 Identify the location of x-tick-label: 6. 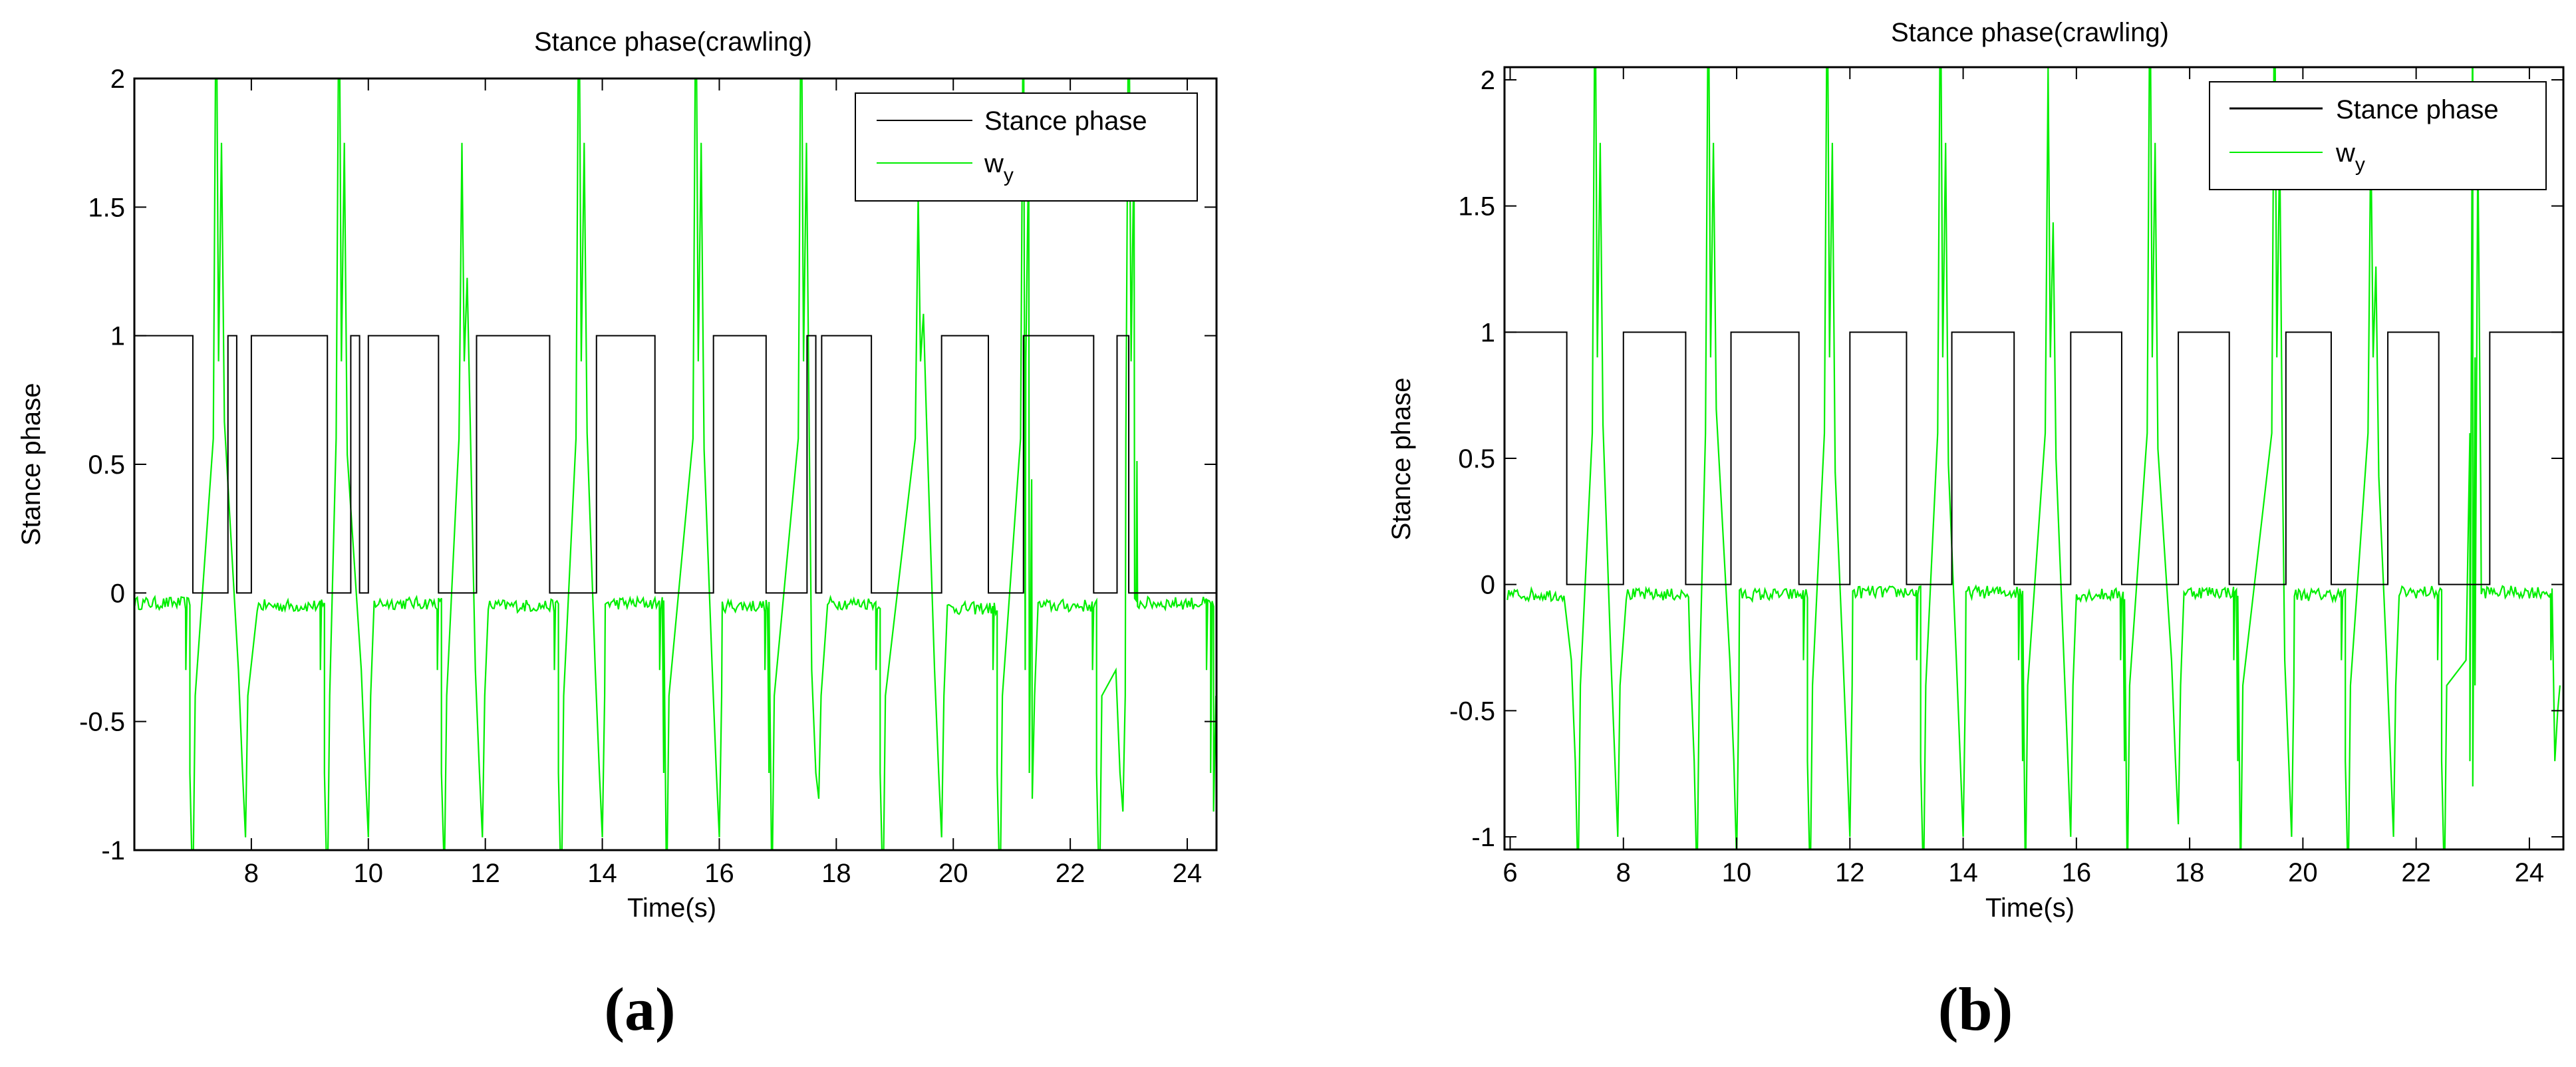
(1510, 872).